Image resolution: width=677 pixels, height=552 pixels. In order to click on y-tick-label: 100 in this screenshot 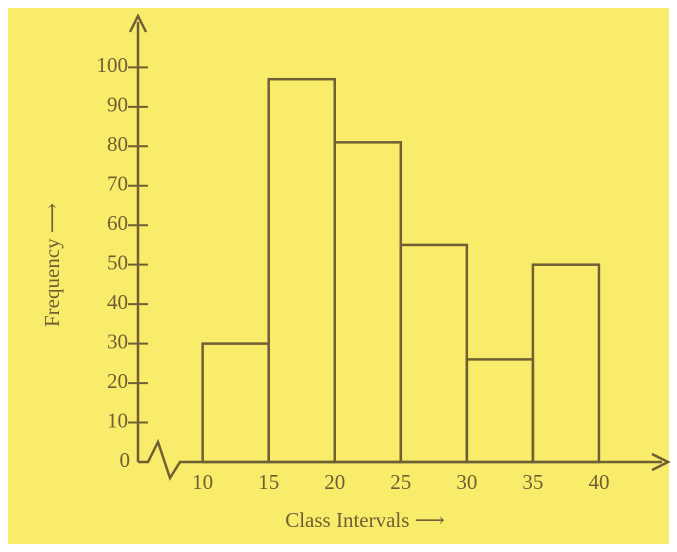, I will do `click(113, 65)`.